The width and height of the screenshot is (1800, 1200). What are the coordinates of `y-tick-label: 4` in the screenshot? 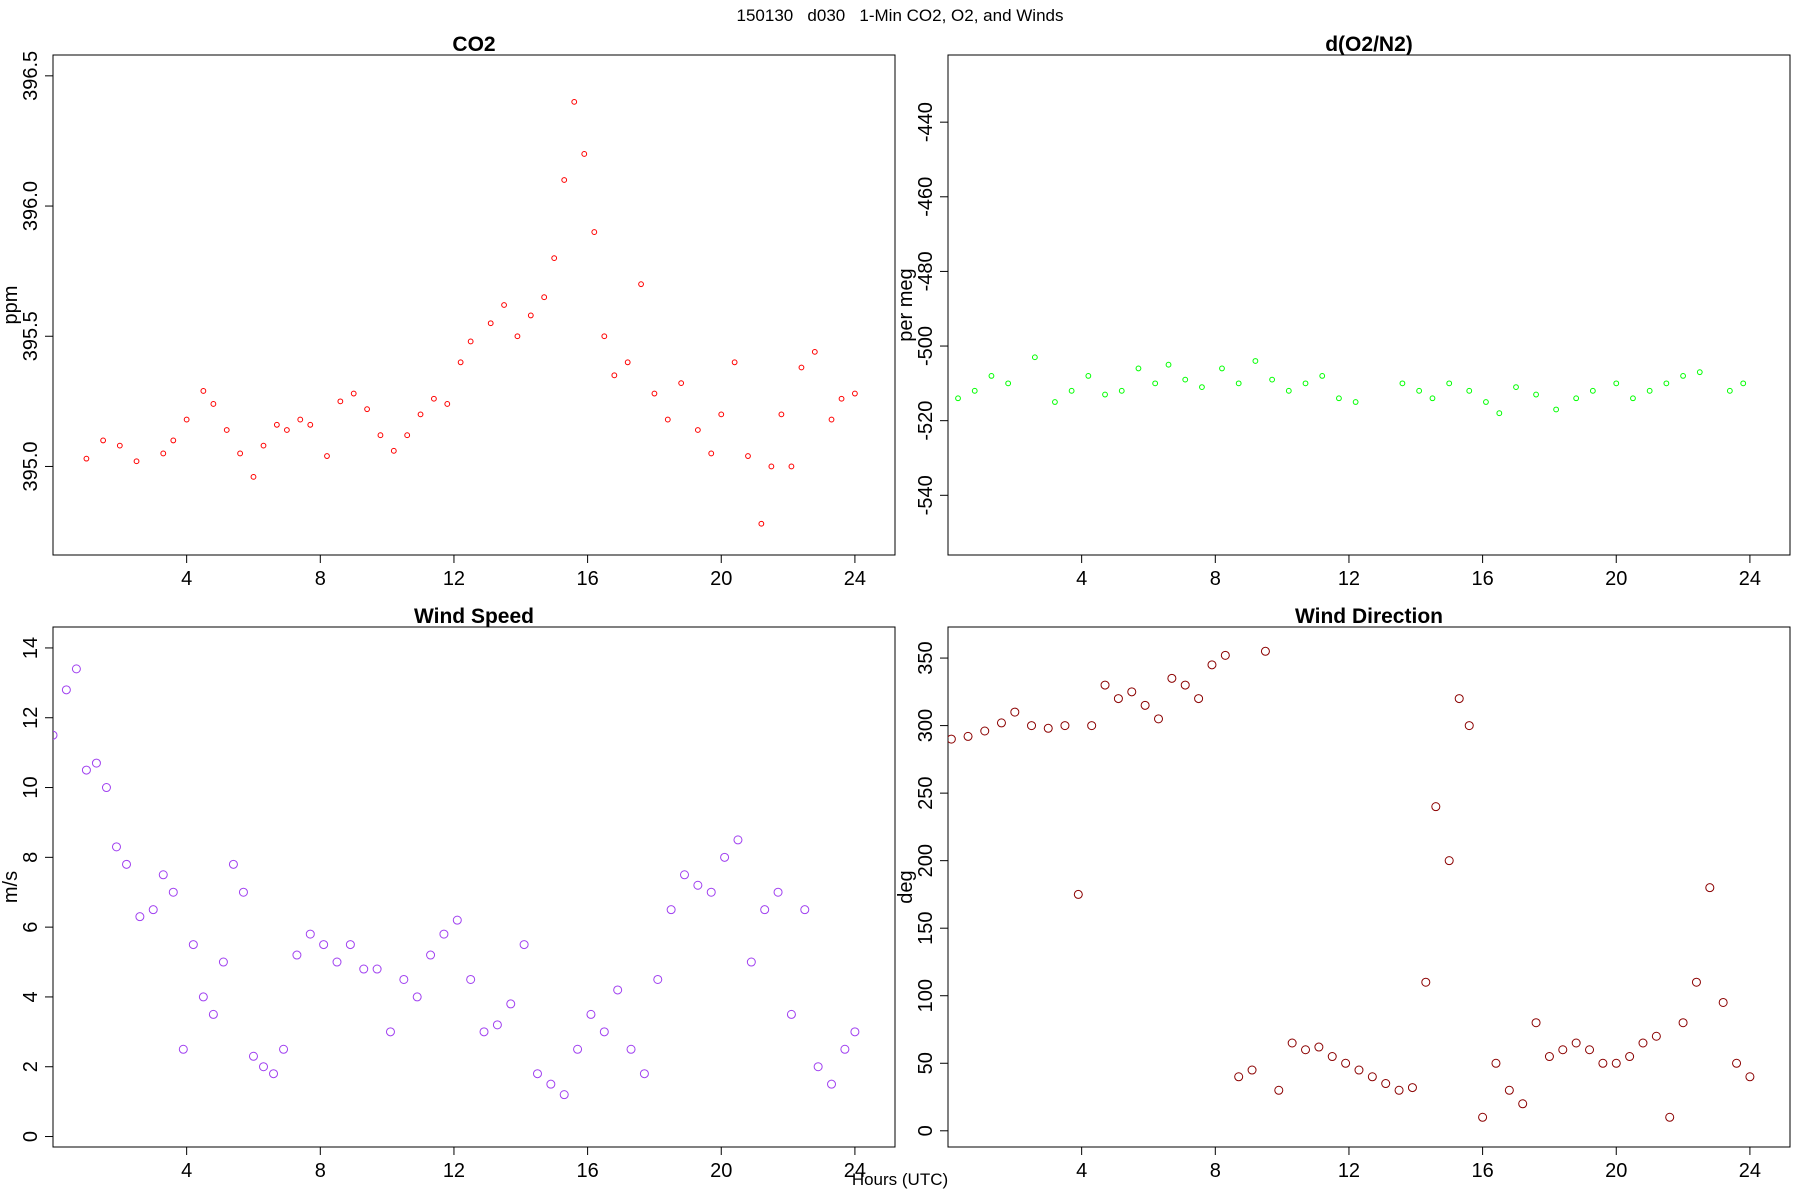 It's located at (31, 996).